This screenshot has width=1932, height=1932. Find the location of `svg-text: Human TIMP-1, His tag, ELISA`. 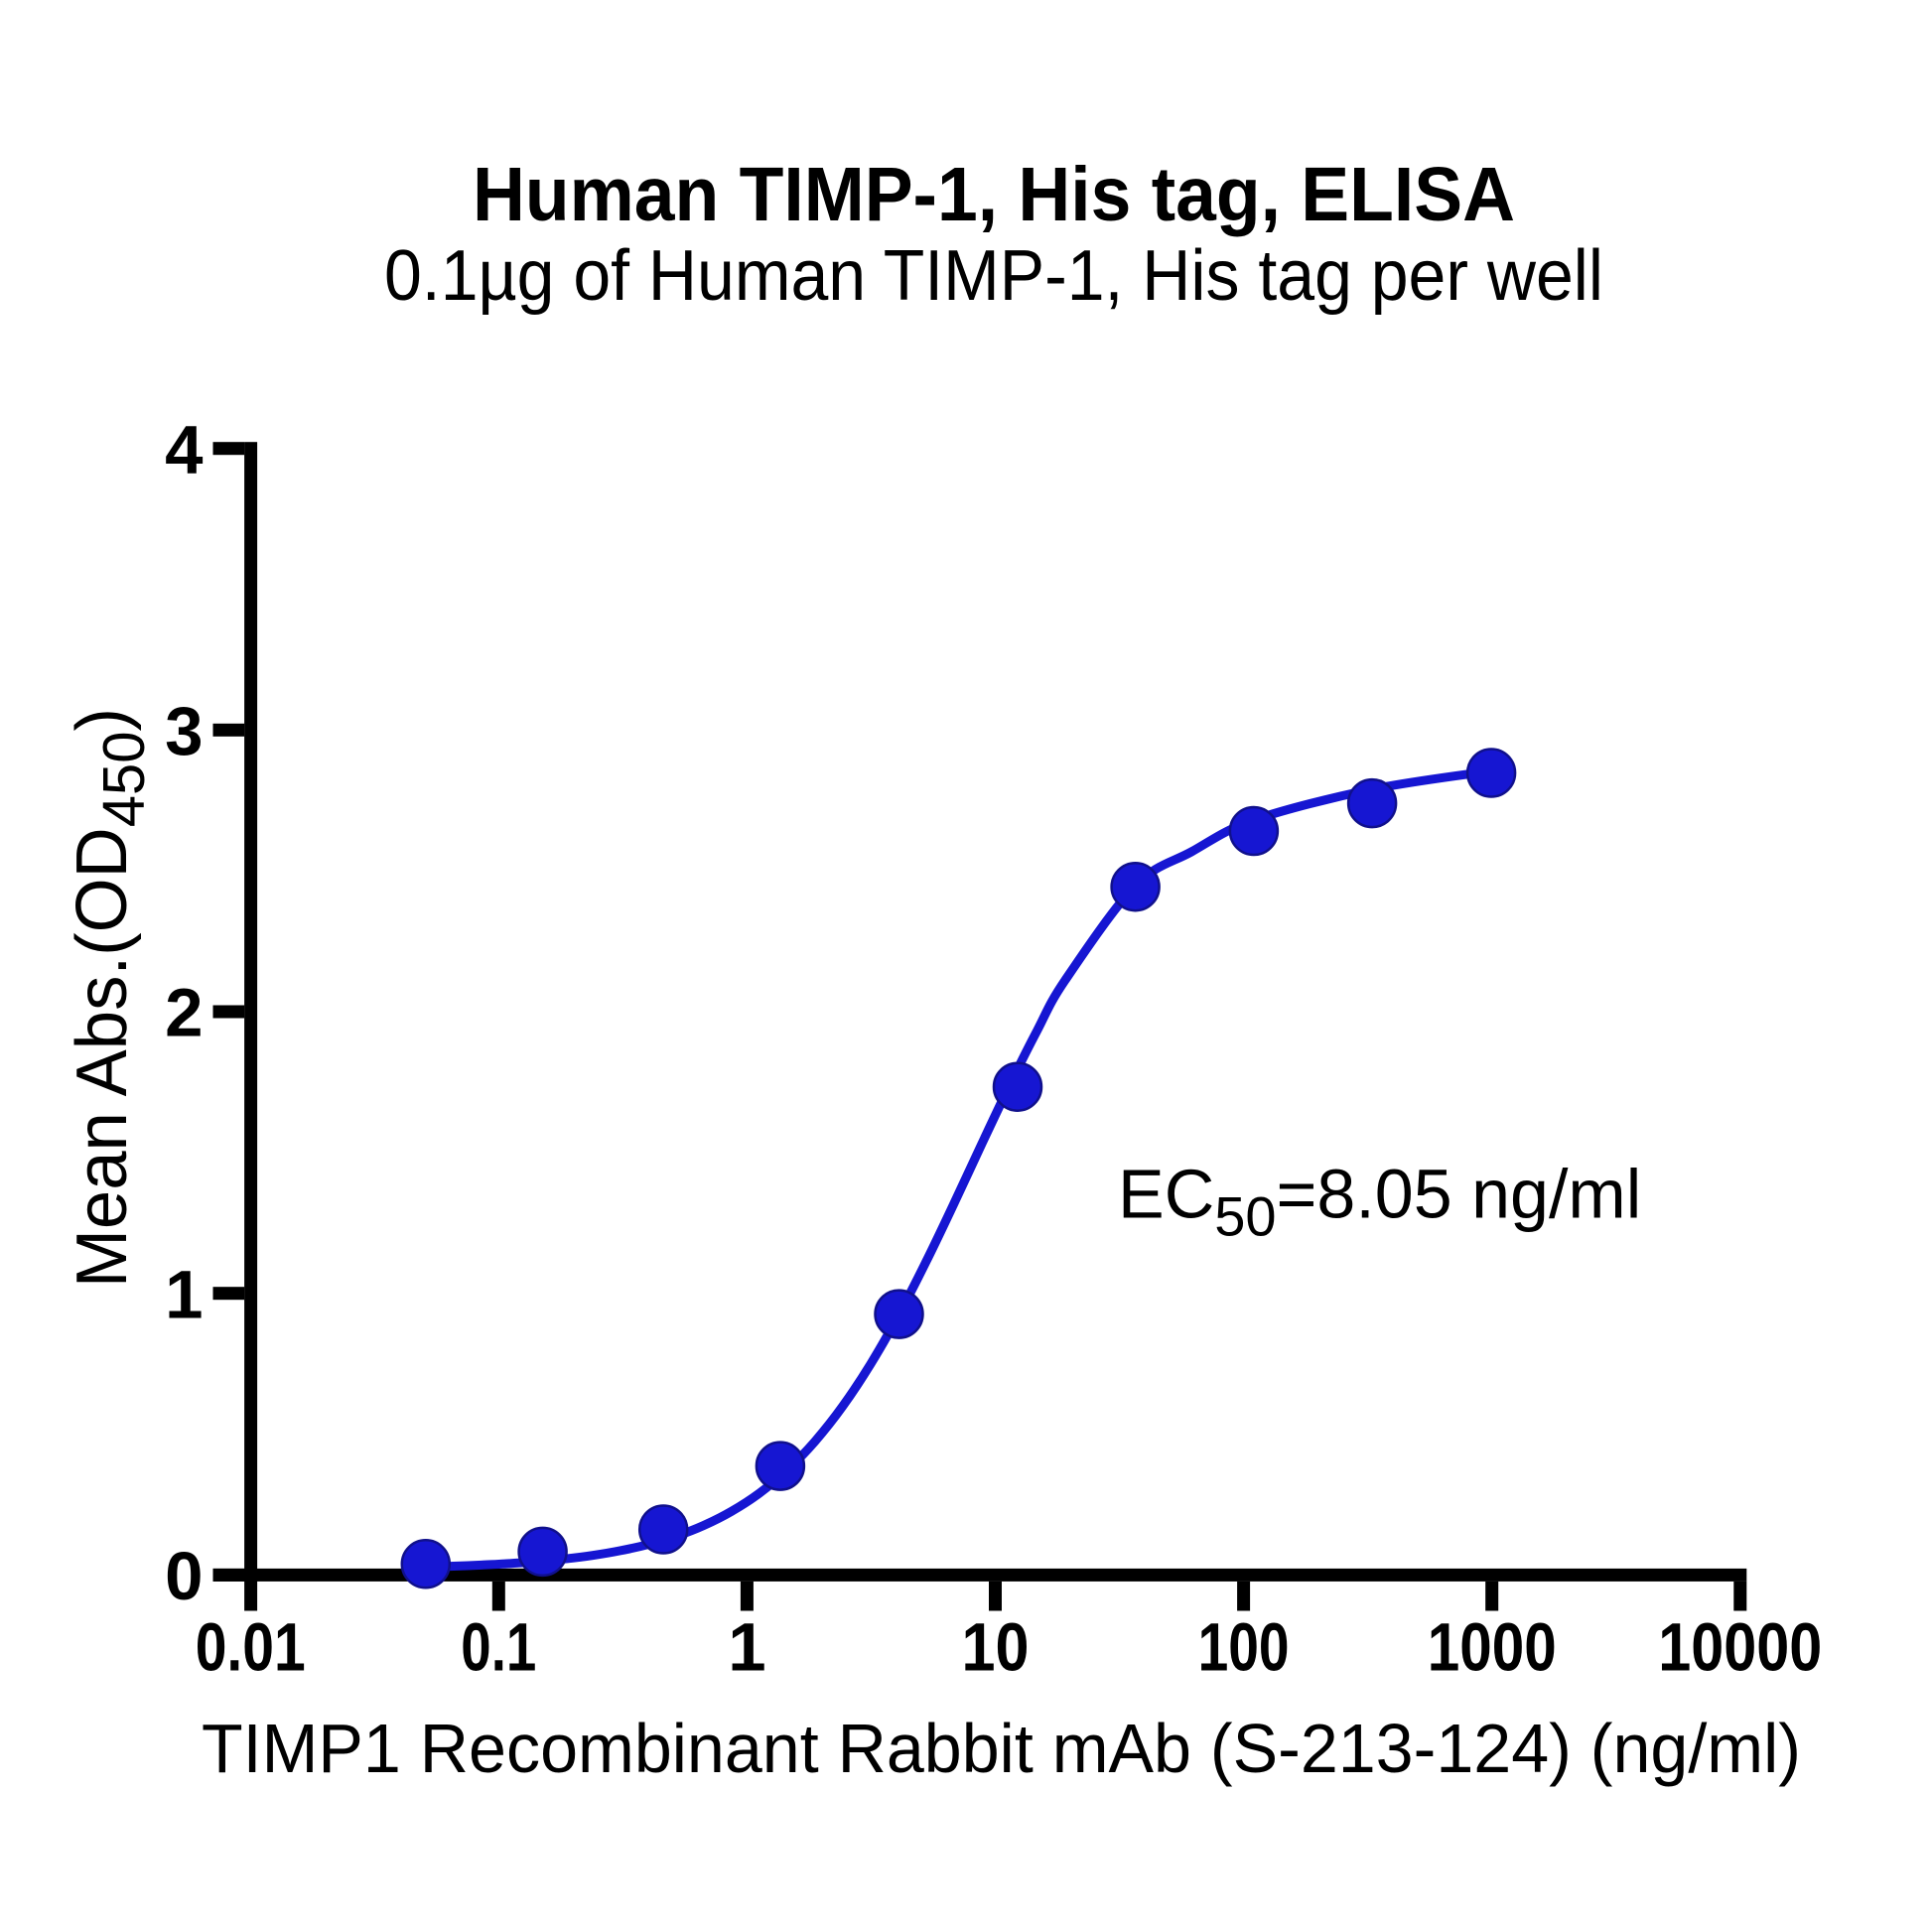

svg-text: Human TIMP-1, His tag, ELISA is located at coordinates (994, 195).